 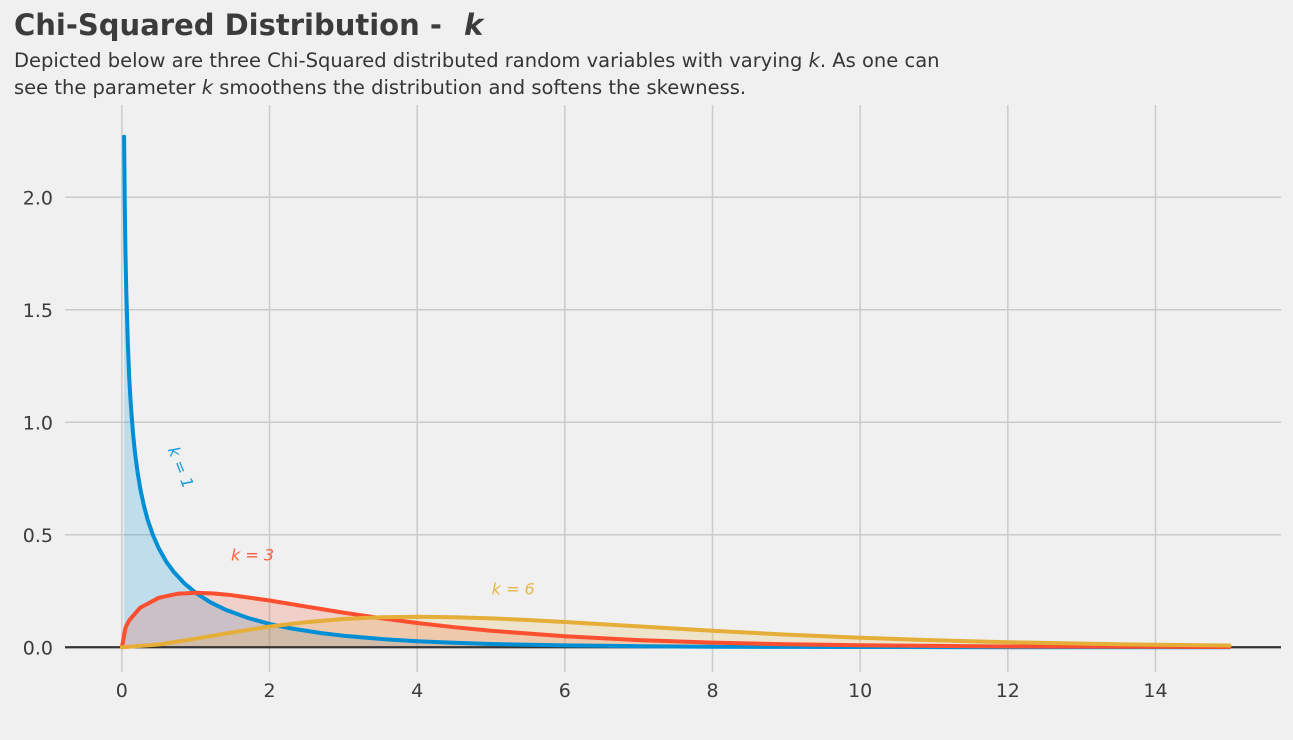 I want to click on chart-title-text: Chi-Squared Distribution -, so click(x=233, y=25).